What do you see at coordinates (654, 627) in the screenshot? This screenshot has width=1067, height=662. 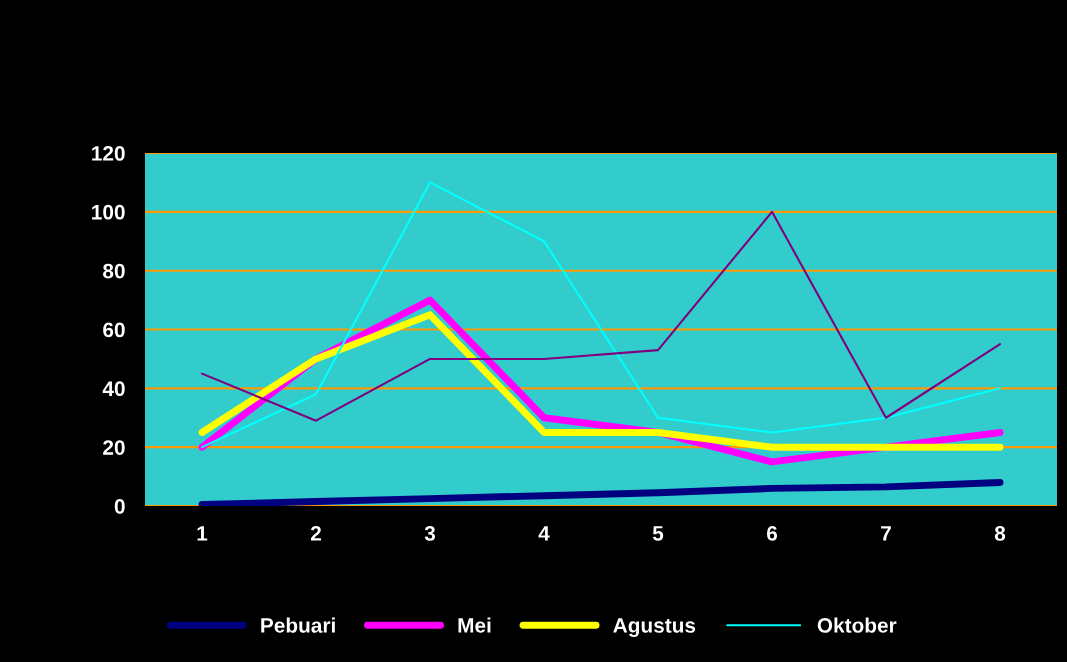 I see `legend-label: Agustus` at bounding box center [654, 627].